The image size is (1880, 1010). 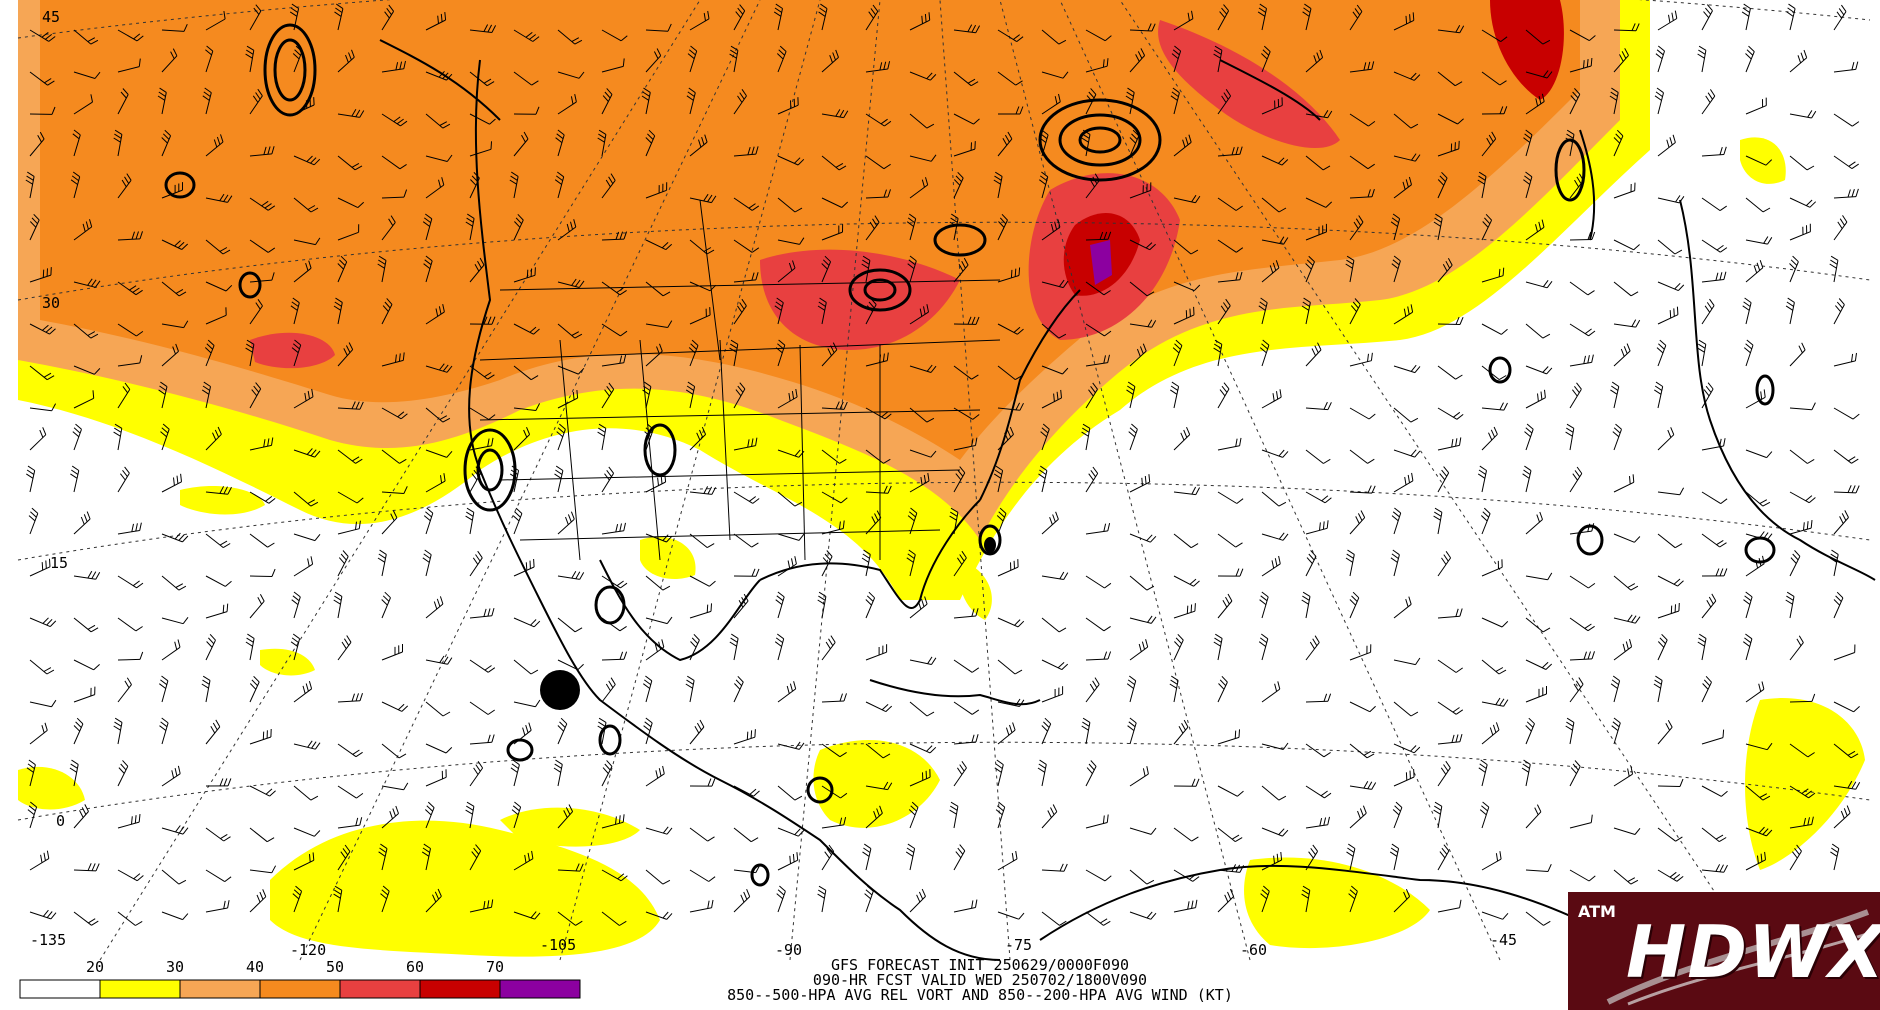 What do you see at coordinates (495, 967) in the screenshot?
I see `legend-tick-70: 70` at bounding box center [495, 967].